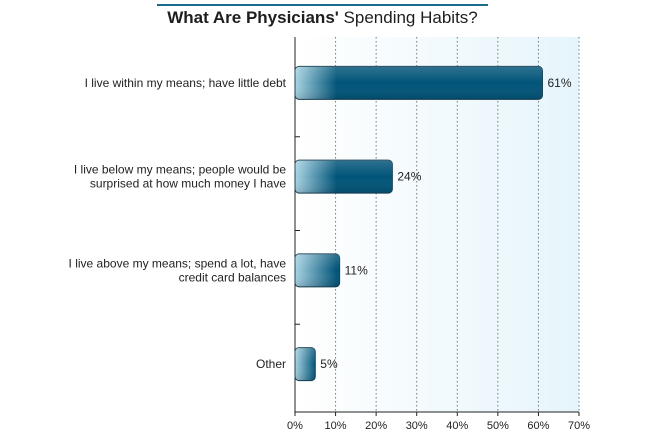 This screenshot has width=645, height=439. What do you see at coordinates (498, 426) in the screenshot?
I see `x-tick-label: 50%` at bounding box center [498, 426].